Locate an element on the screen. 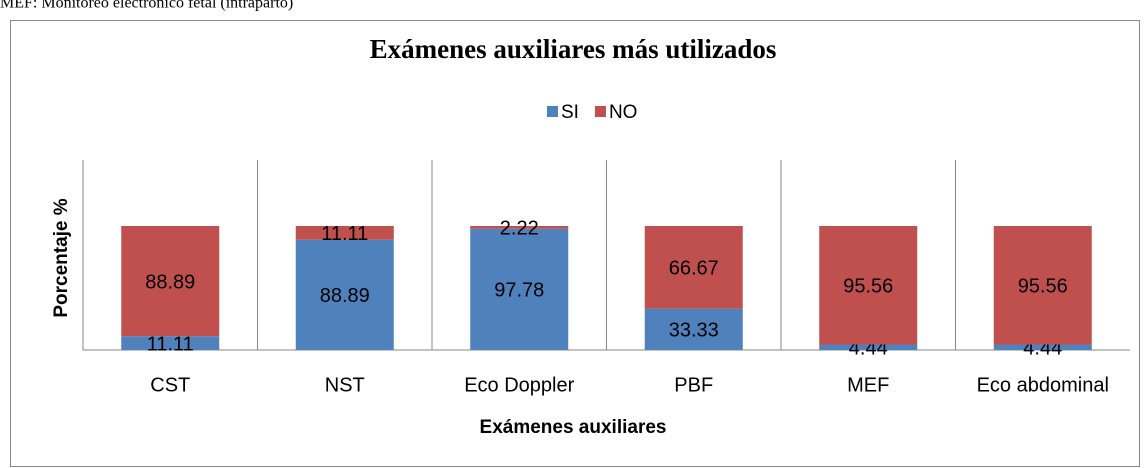 The width and height of the screenshot is (1146, 468). x-tick-label: MEF is located at coordinates (868, 385).